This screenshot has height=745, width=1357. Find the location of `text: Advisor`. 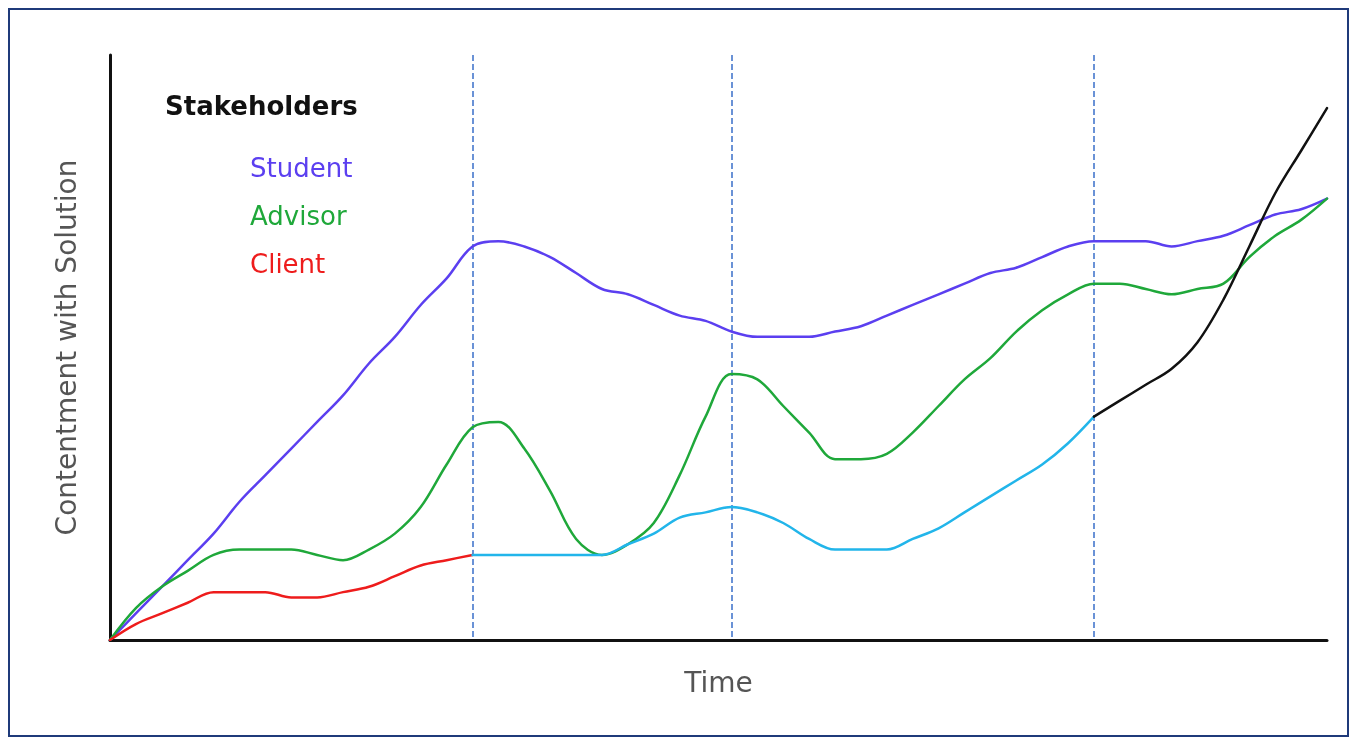

text: Advisor is located at coordinates (298, 216).